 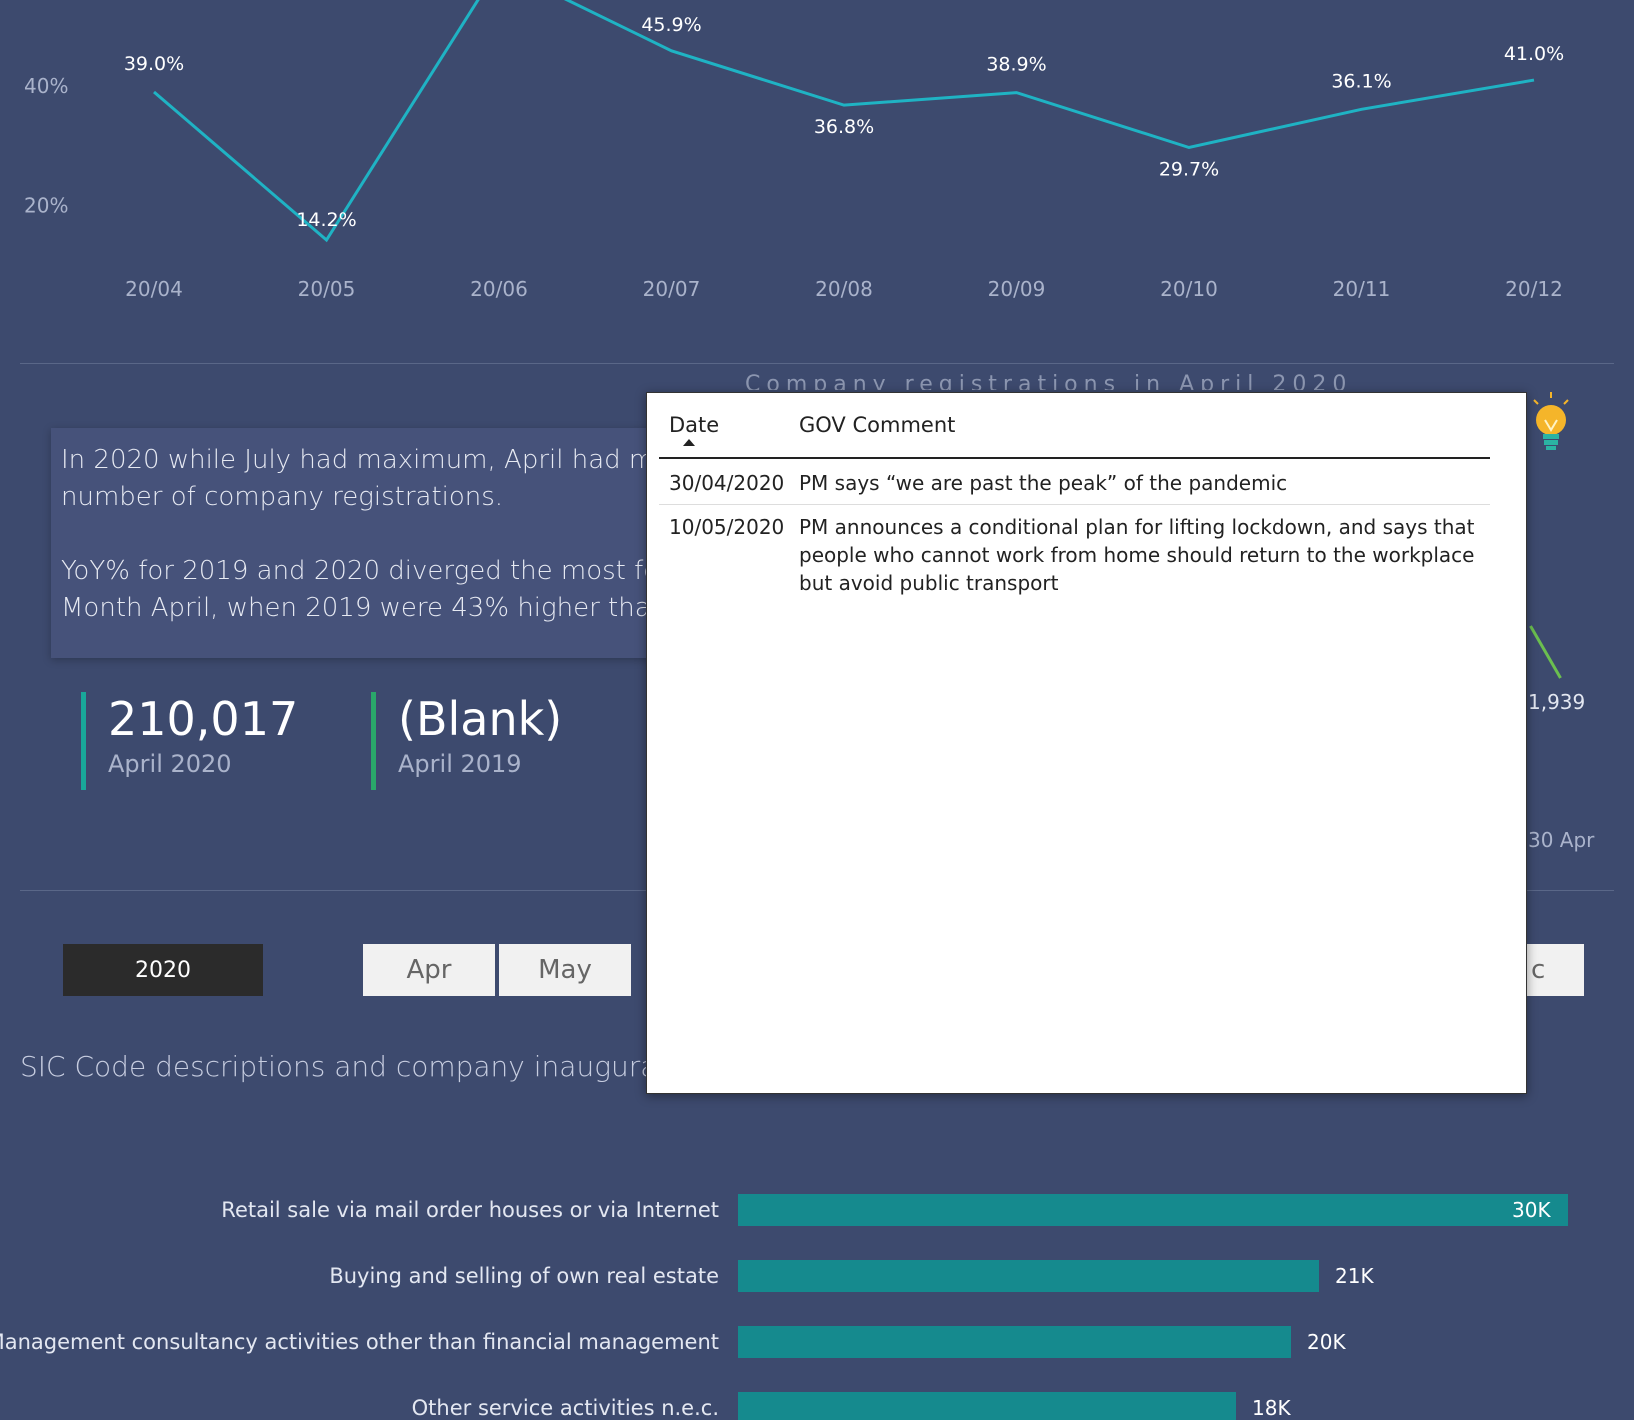 I want to click on x-tick-label: 20/04, so click(x=154, y=289).